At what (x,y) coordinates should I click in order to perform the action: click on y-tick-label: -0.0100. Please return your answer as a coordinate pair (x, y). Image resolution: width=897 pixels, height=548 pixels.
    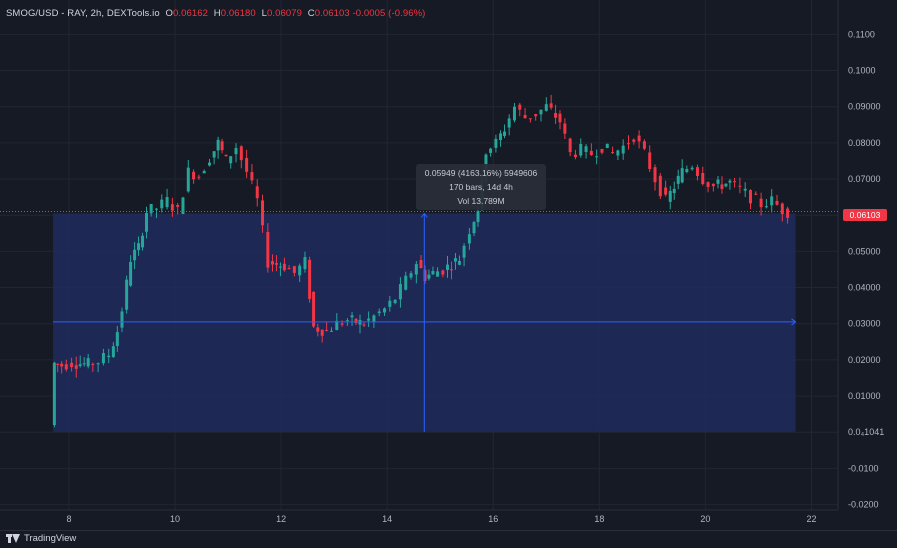
    Looking at the image, I should click on (863, 468).